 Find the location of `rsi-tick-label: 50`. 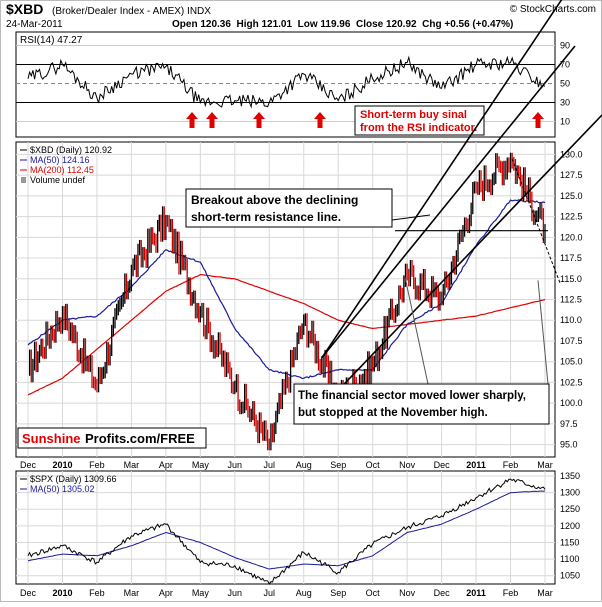

rsi-tick-label: 50 is located at coordinates (565, 84).